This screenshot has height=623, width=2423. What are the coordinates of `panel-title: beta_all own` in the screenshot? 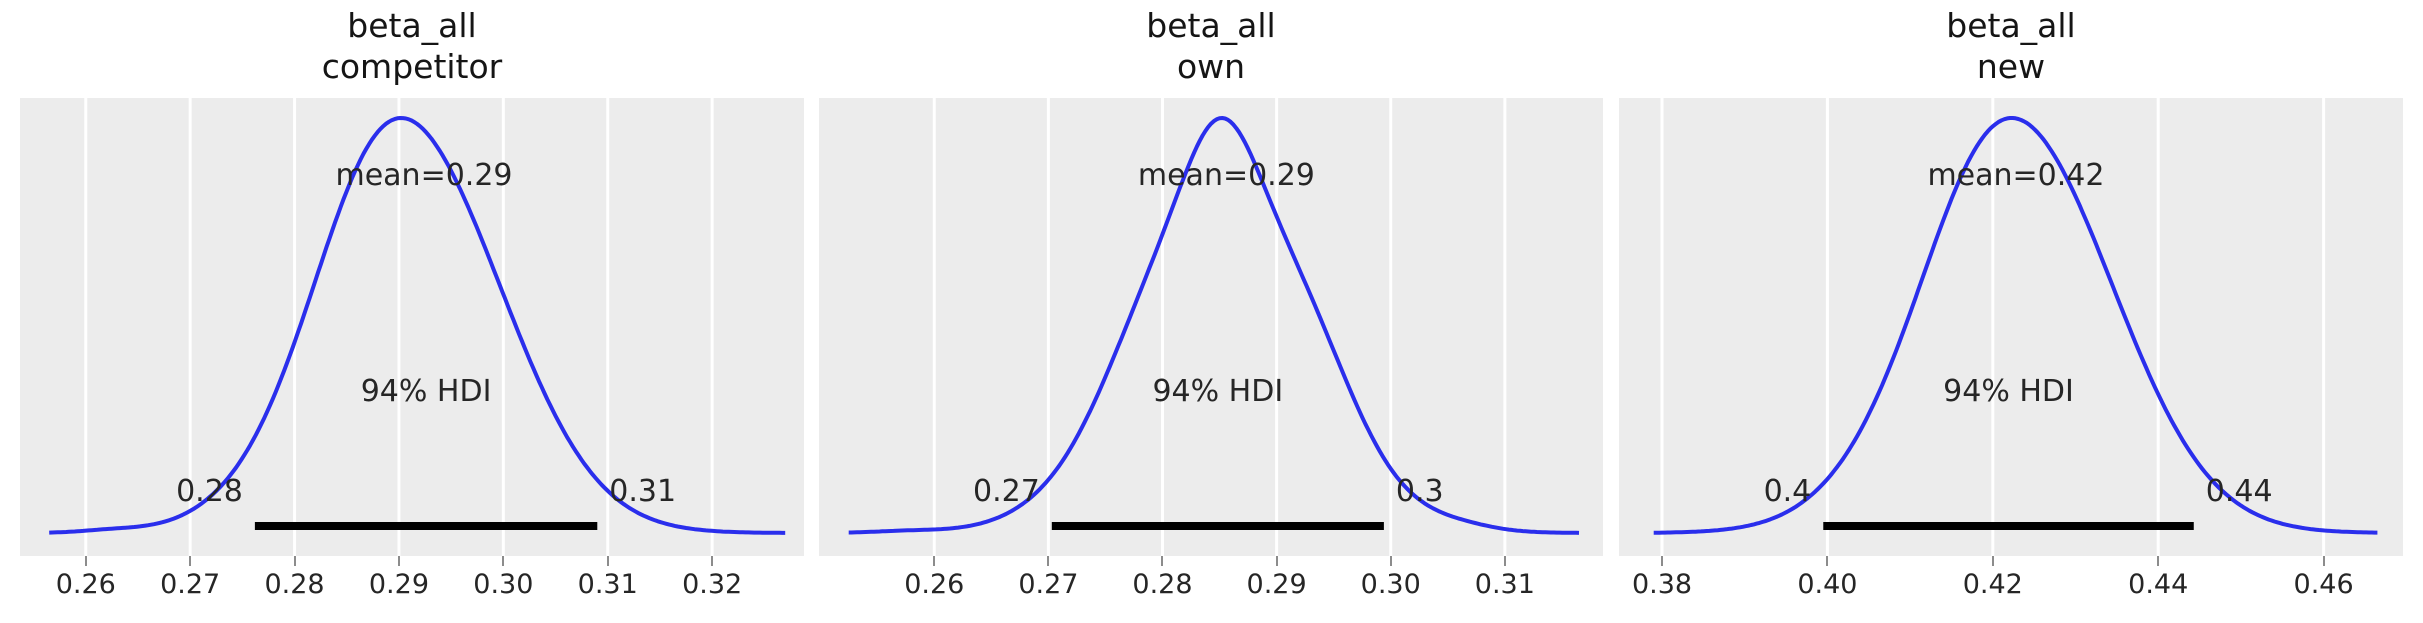 It's located at (1211, 46).